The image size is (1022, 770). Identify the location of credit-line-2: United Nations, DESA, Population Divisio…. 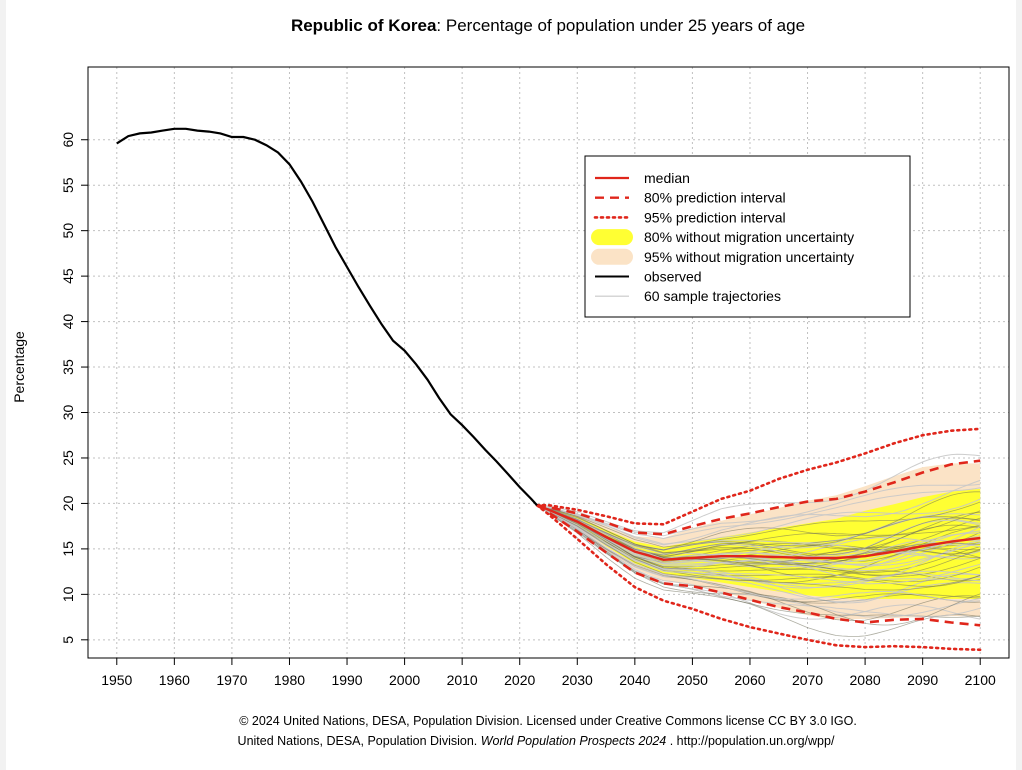
(536, 741).